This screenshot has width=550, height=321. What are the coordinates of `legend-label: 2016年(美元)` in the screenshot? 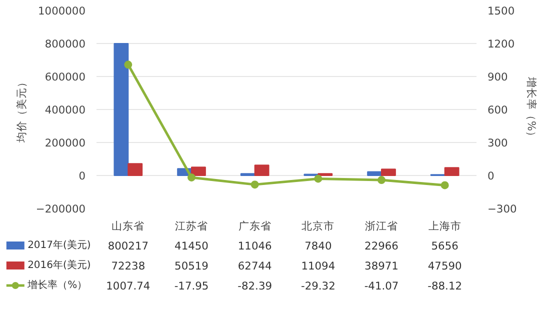 It's located at (59, 265).